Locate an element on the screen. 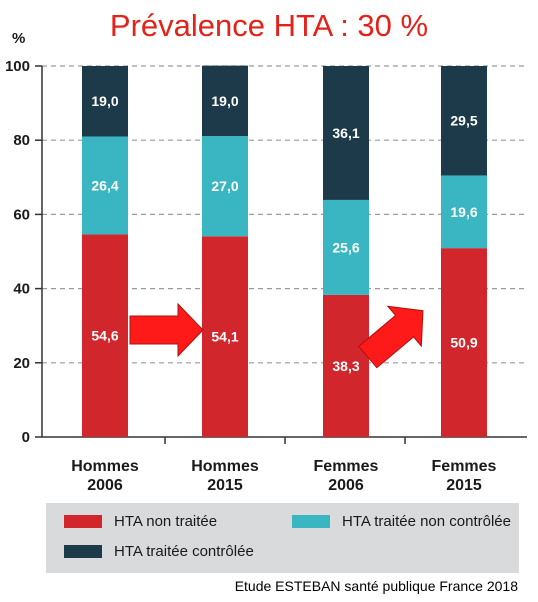  data-label: 54,6 is located at coordinates (104, 336).